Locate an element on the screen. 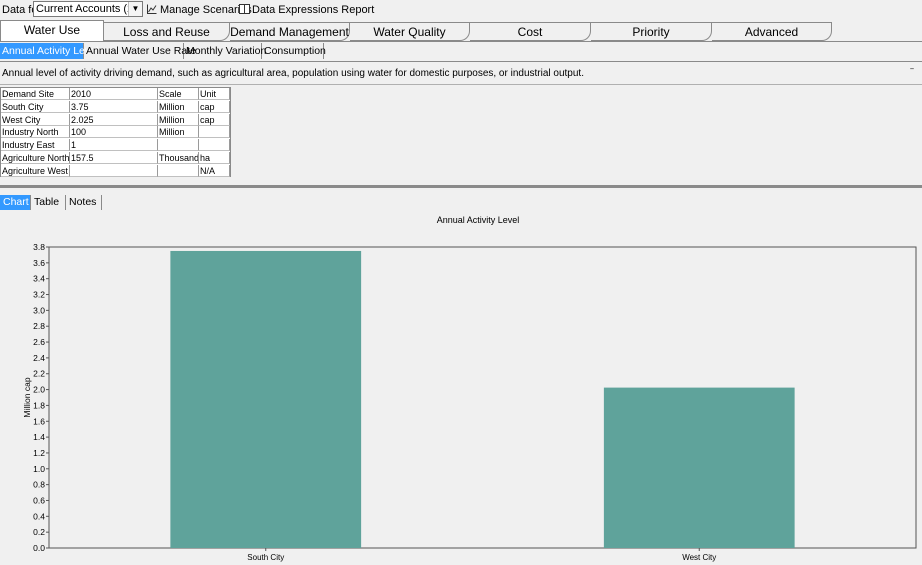 This screenshot has width=922, height=565. chart-title: Annual Activity Level is located at coordinates (478, 220).